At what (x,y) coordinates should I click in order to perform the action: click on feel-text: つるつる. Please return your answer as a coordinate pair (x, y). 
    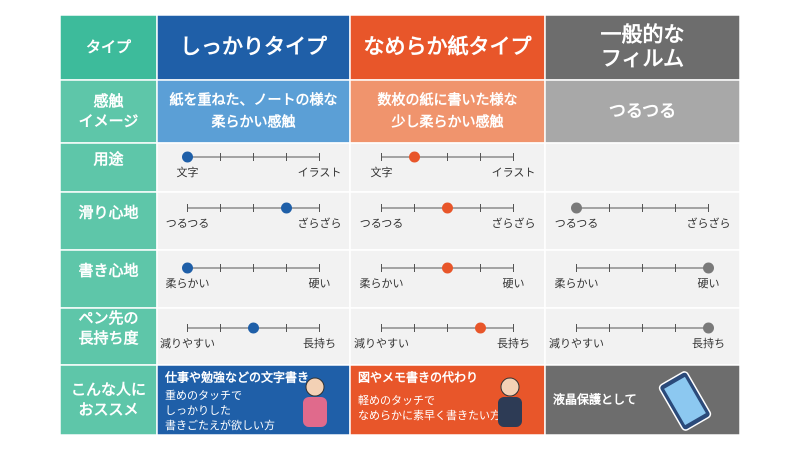
    Looking at the image, I should click on (642, 112).